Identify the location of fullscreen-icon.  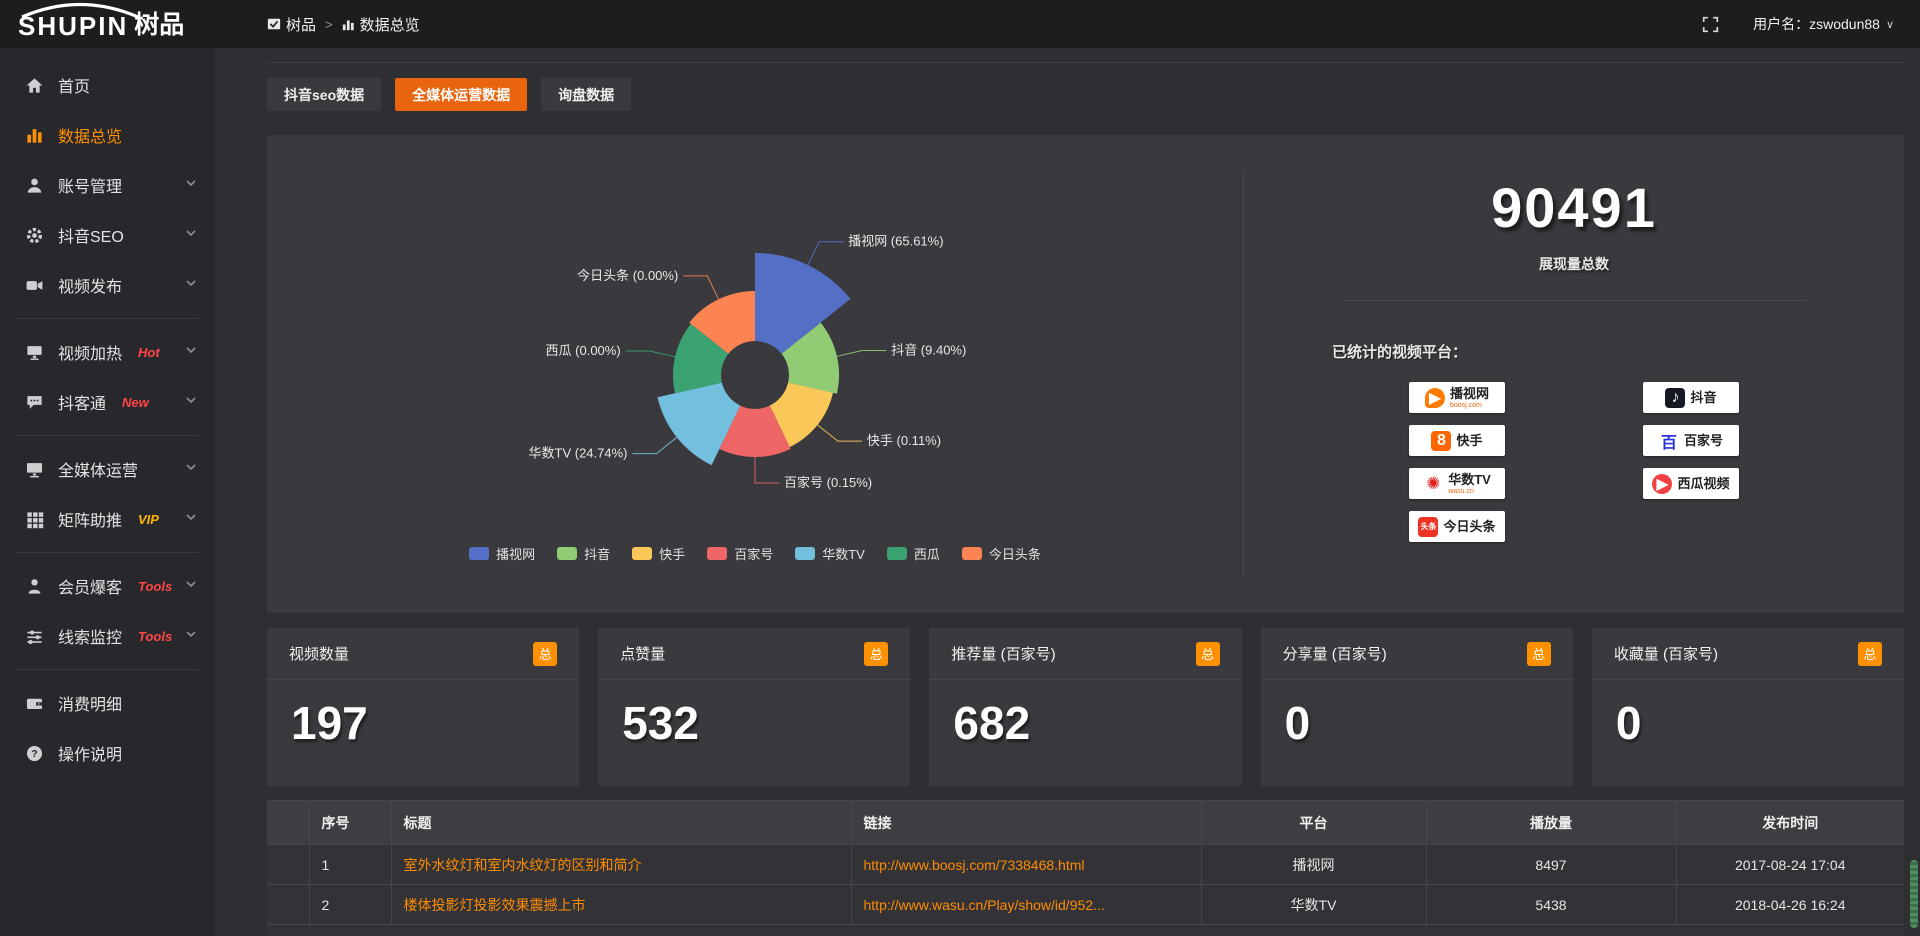
(1710, 24).